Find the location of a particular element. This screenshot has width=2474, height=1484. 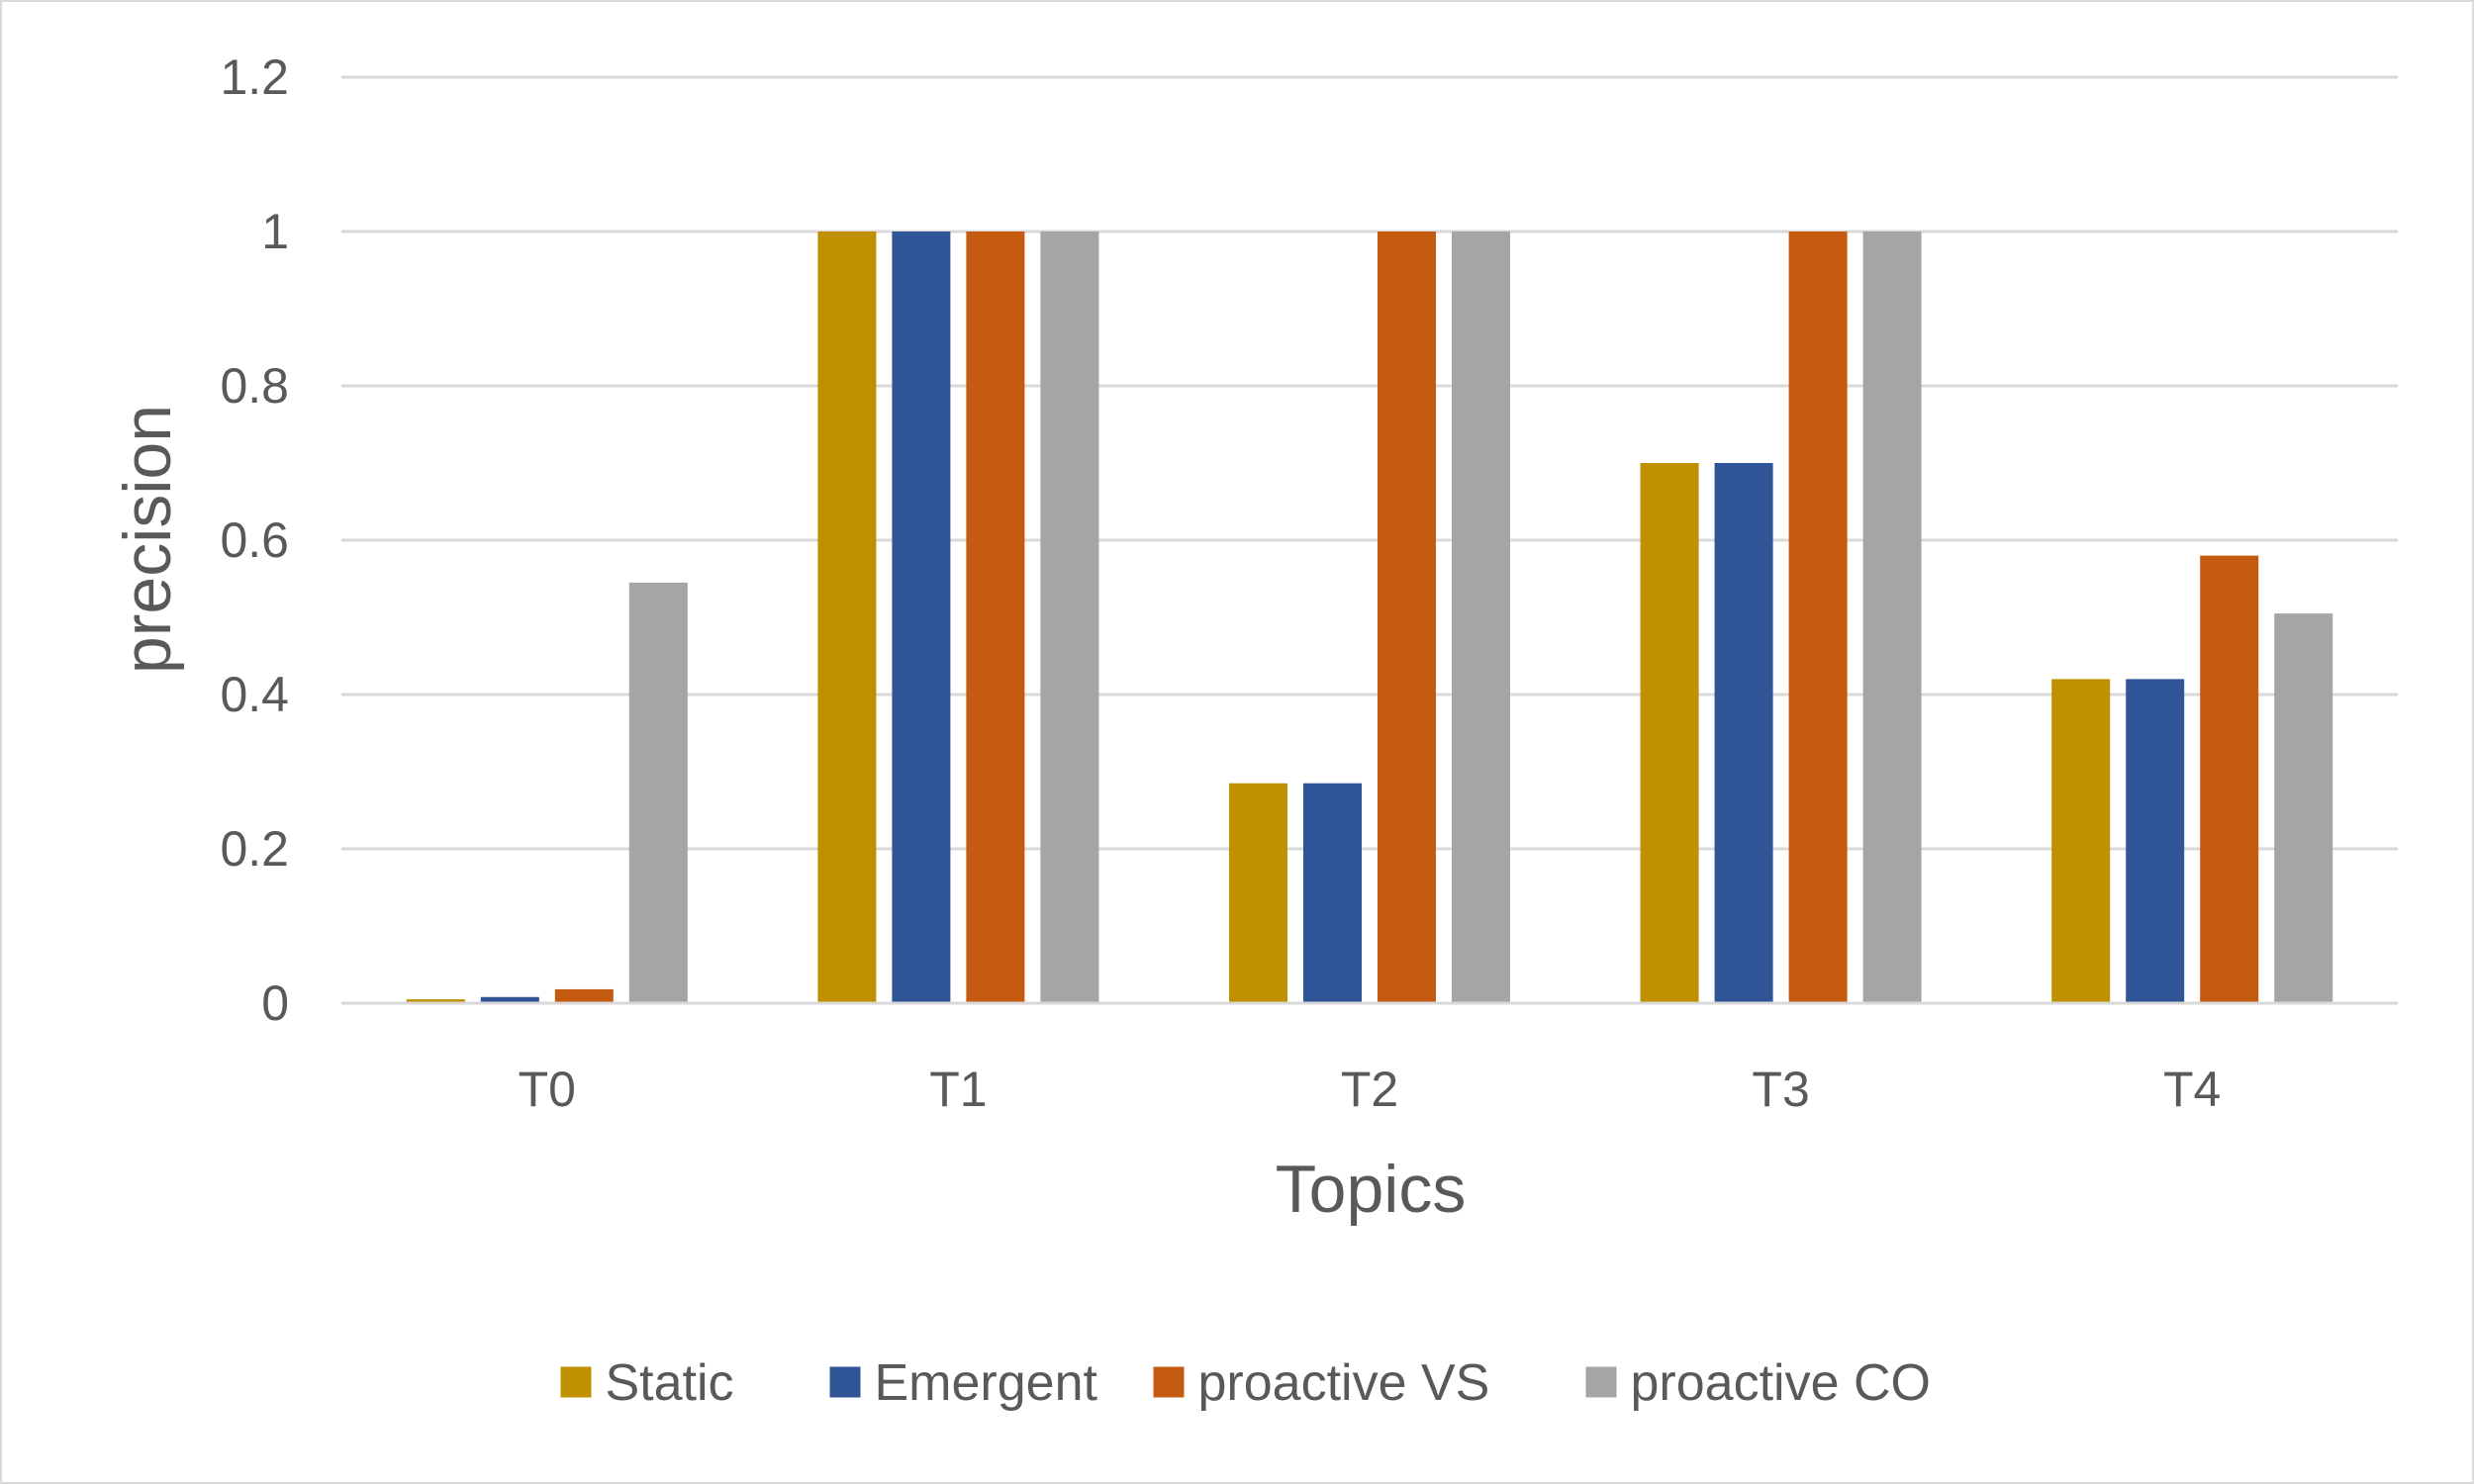

bar-proactive-co-t2 is located at coordinates (1481, 617).